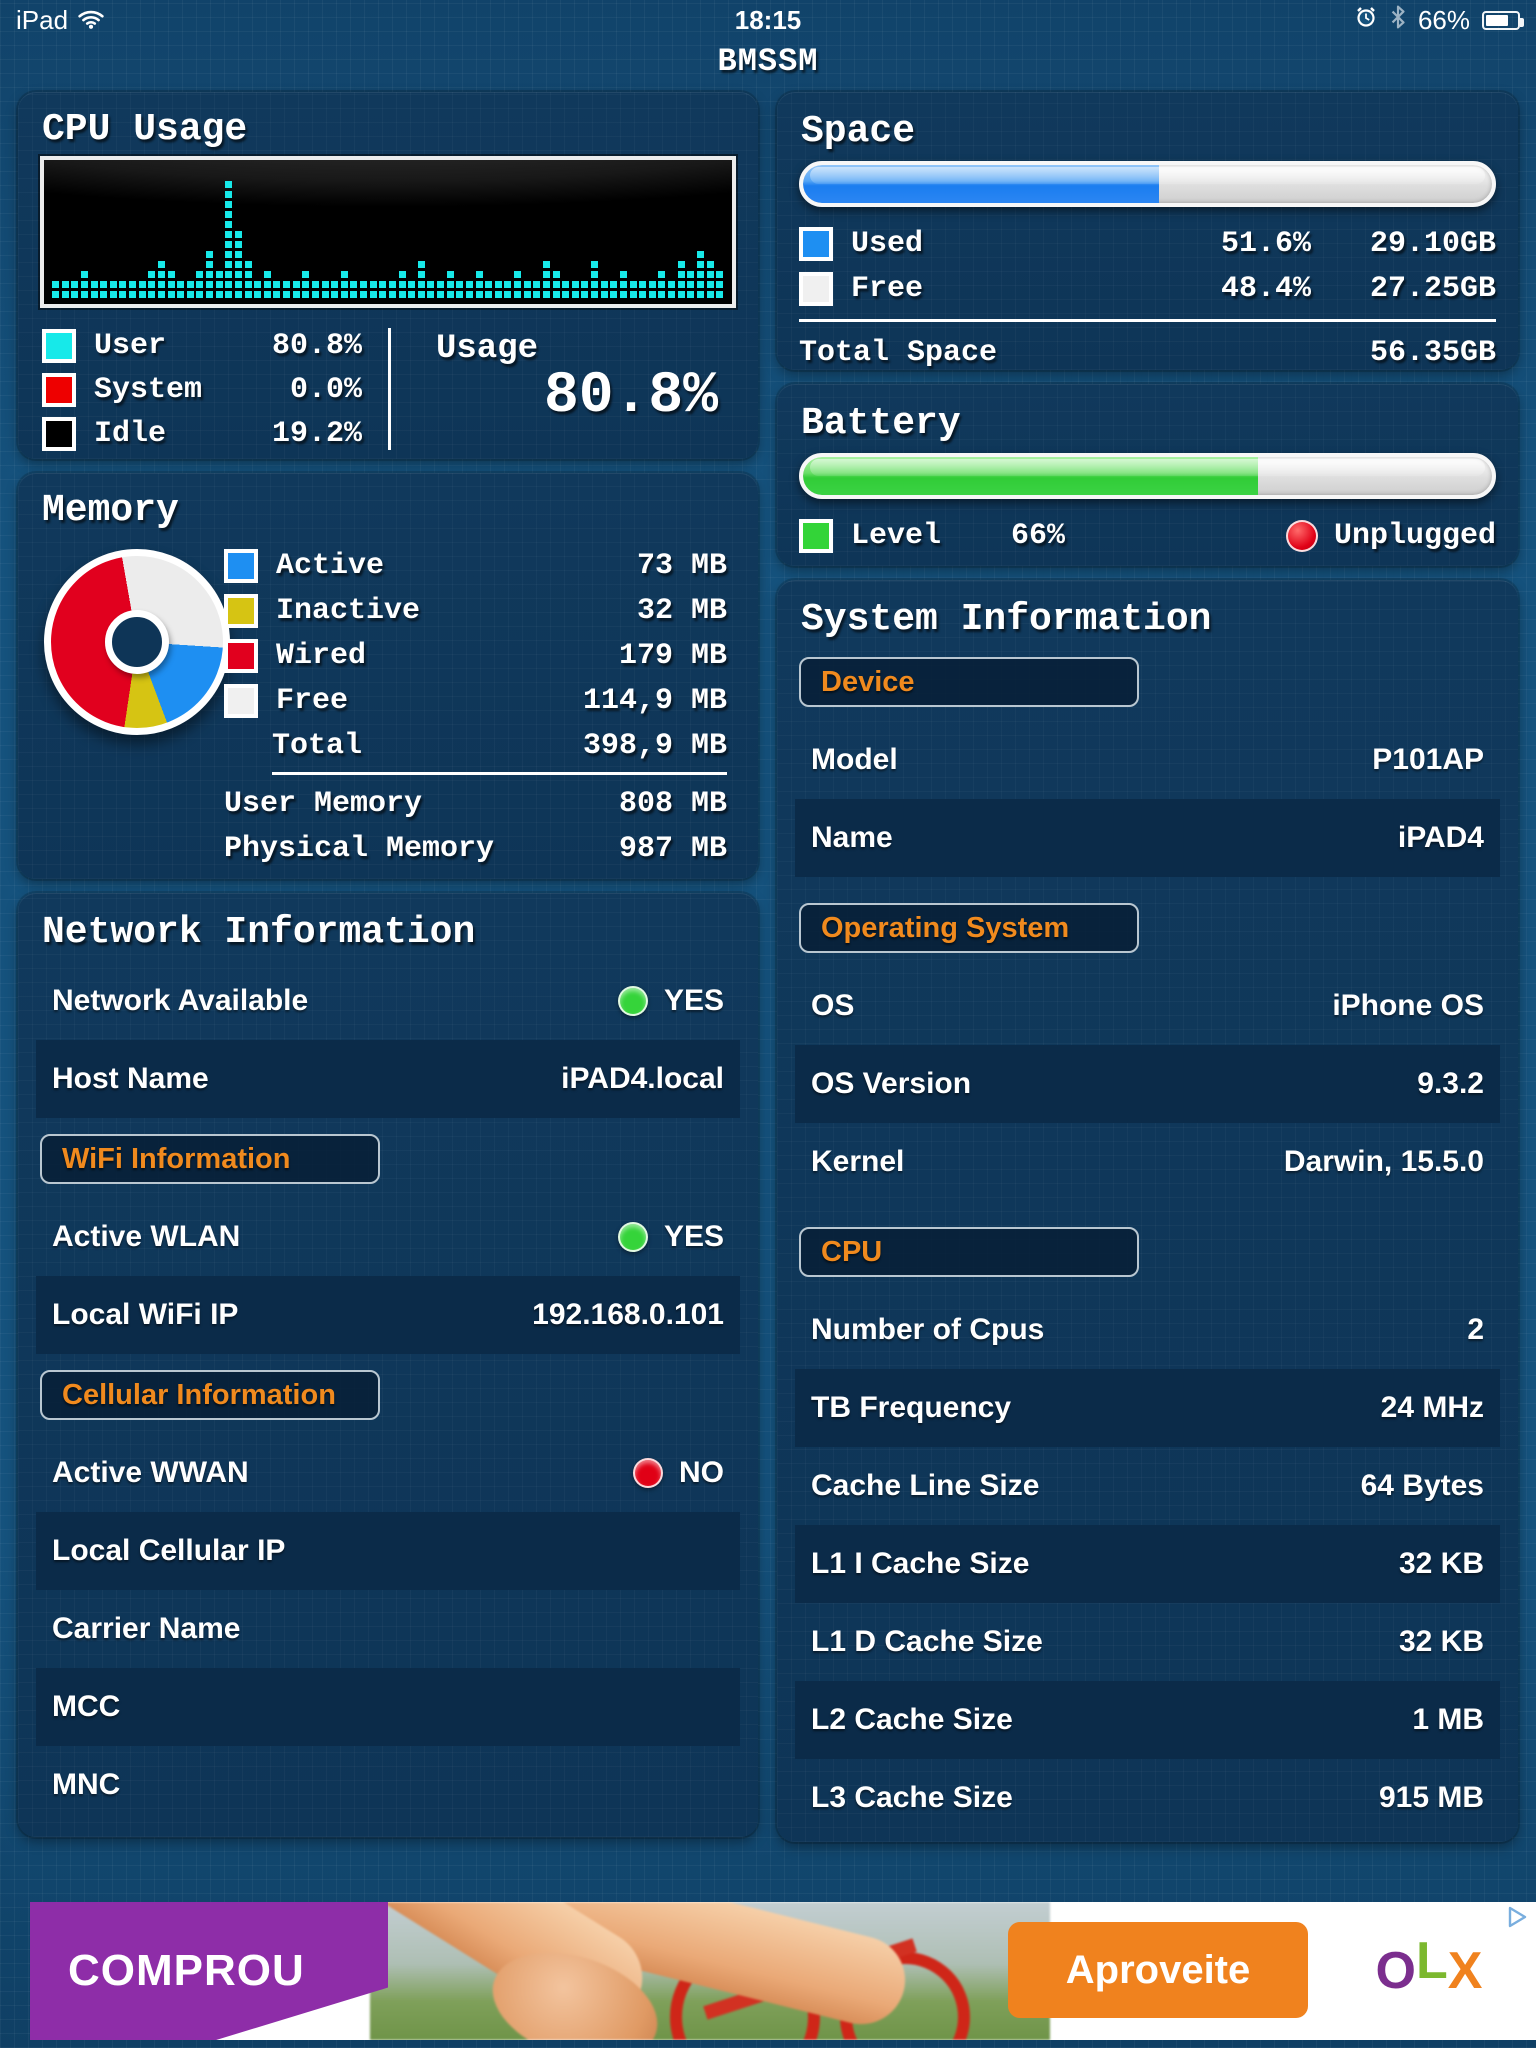 The height and width of the screenshot is (2048, 1536). I want to click on row-network-available: Network Available YES, so click(388, 1000).